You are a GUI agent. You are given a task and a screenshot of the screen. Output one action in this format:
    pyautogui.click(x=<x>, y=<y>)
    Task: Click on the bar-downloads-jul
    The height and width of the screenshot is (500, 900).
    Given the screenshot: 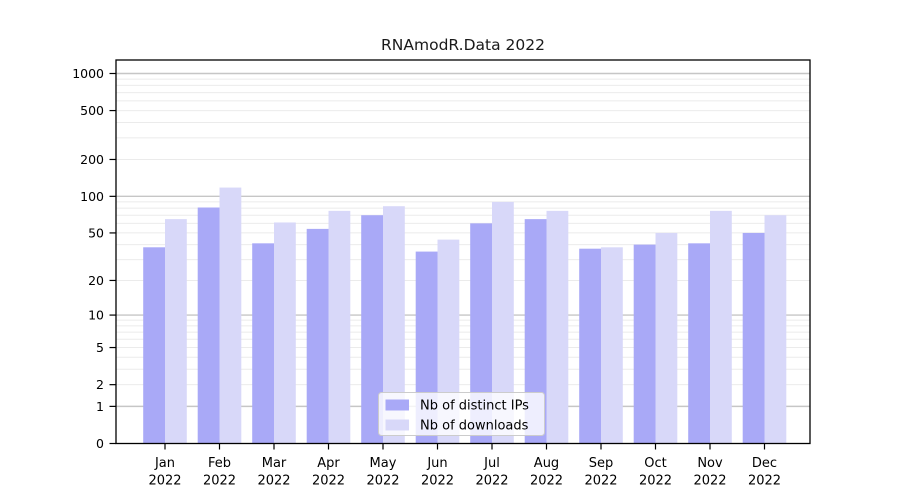 What is the action you would take?
    pyautogui.click(x=503, y=322)
    